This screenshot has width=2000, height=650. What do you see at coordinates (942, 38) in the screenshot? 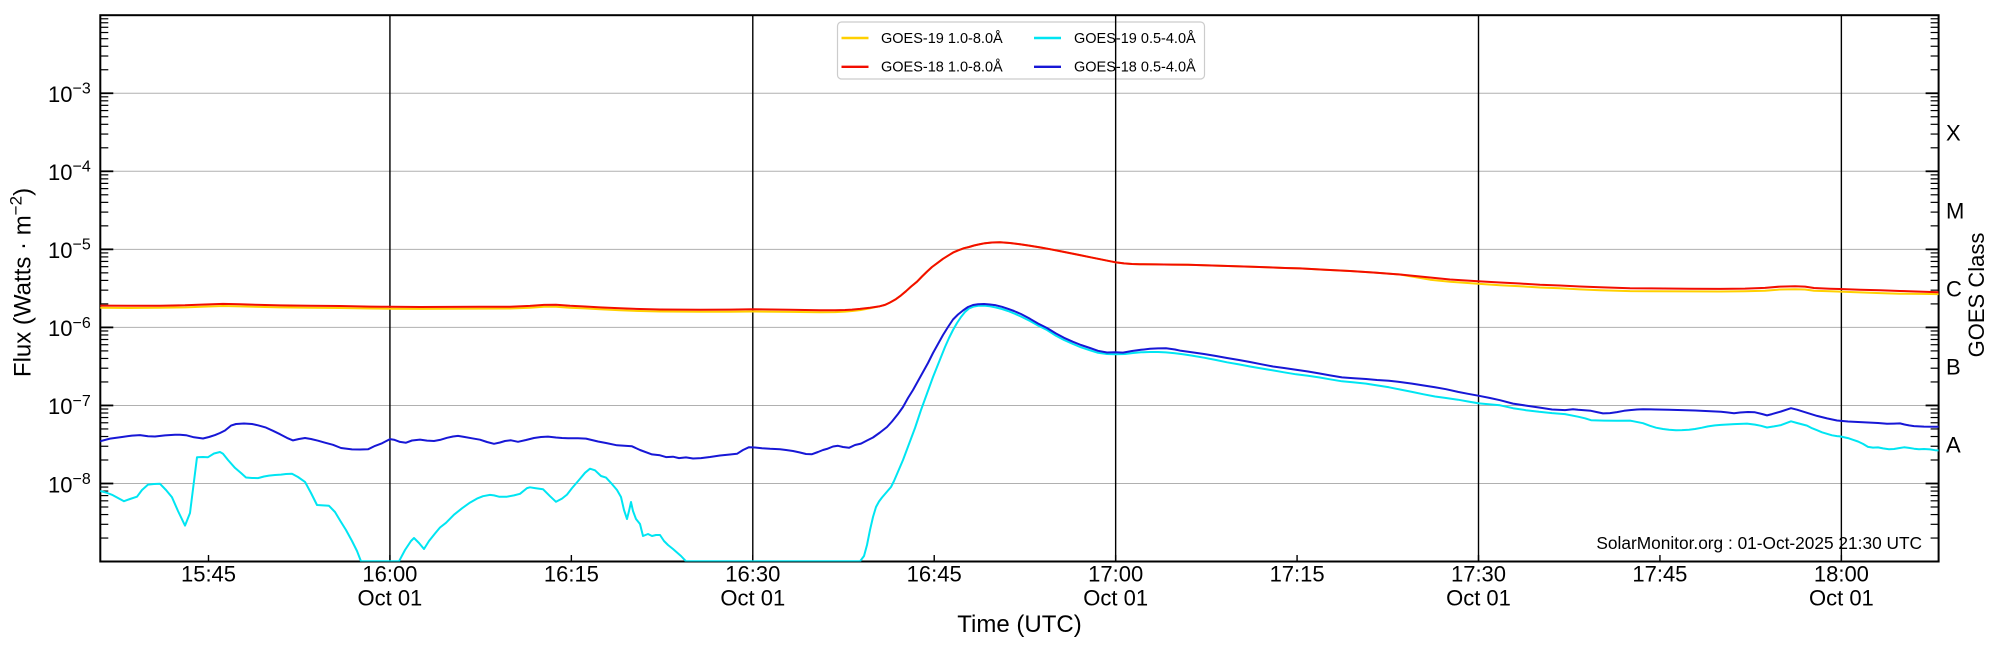
I see `svg-text: GOES-19 1.0-8.0Å` at bounding box center [942, 38].